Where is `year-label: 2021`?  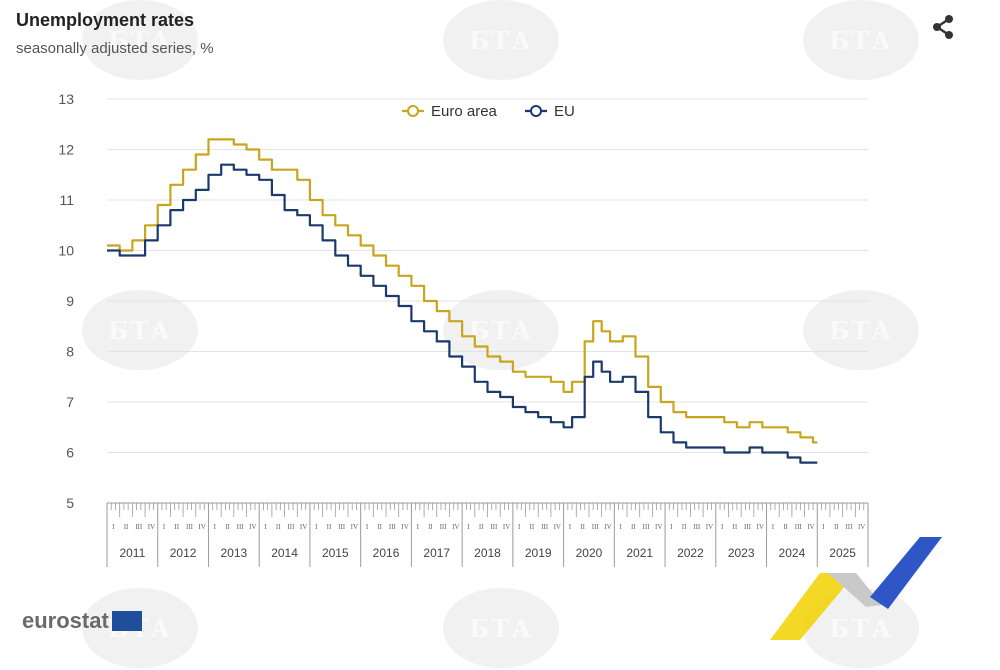 year-label: 2021 is located at coordinates (639, 553).